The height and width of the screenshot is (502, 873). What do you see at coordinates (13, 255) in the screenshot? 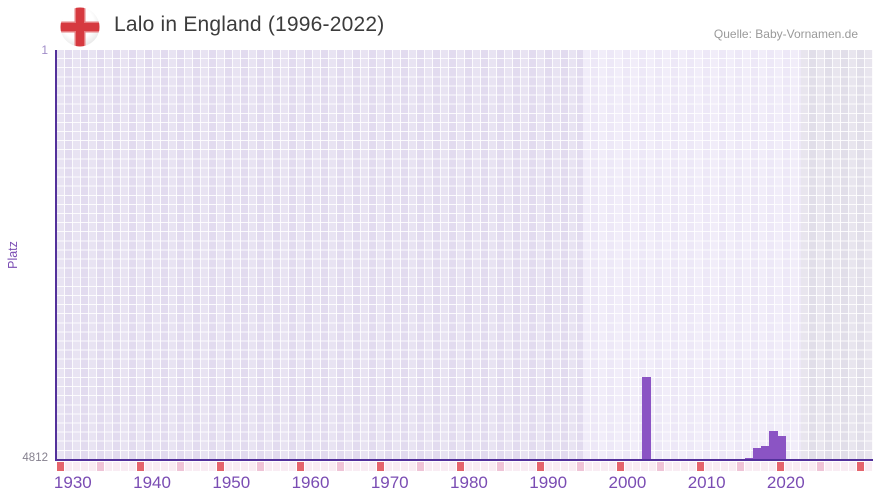
I see `y-axis-title: Platz` at bounding box center [13, 255].